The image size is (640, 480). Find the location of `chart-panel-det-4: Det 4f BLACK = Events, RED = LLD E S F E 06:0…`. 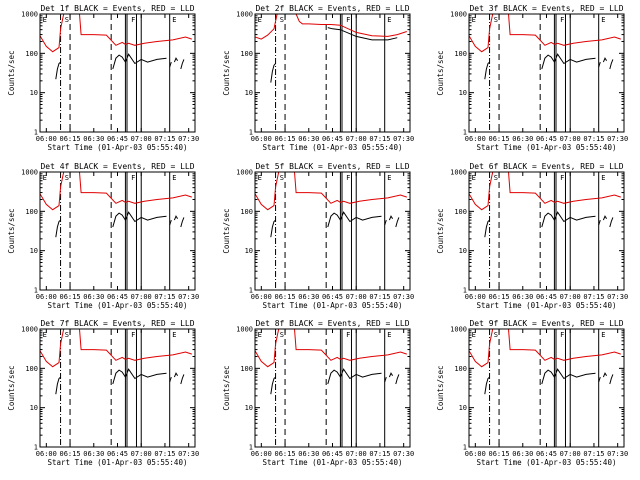

chart-panel-det-4: Det 4f BLACK = Events, RED = LLD E S F E 06:0… is located at coordinates (103, 236).